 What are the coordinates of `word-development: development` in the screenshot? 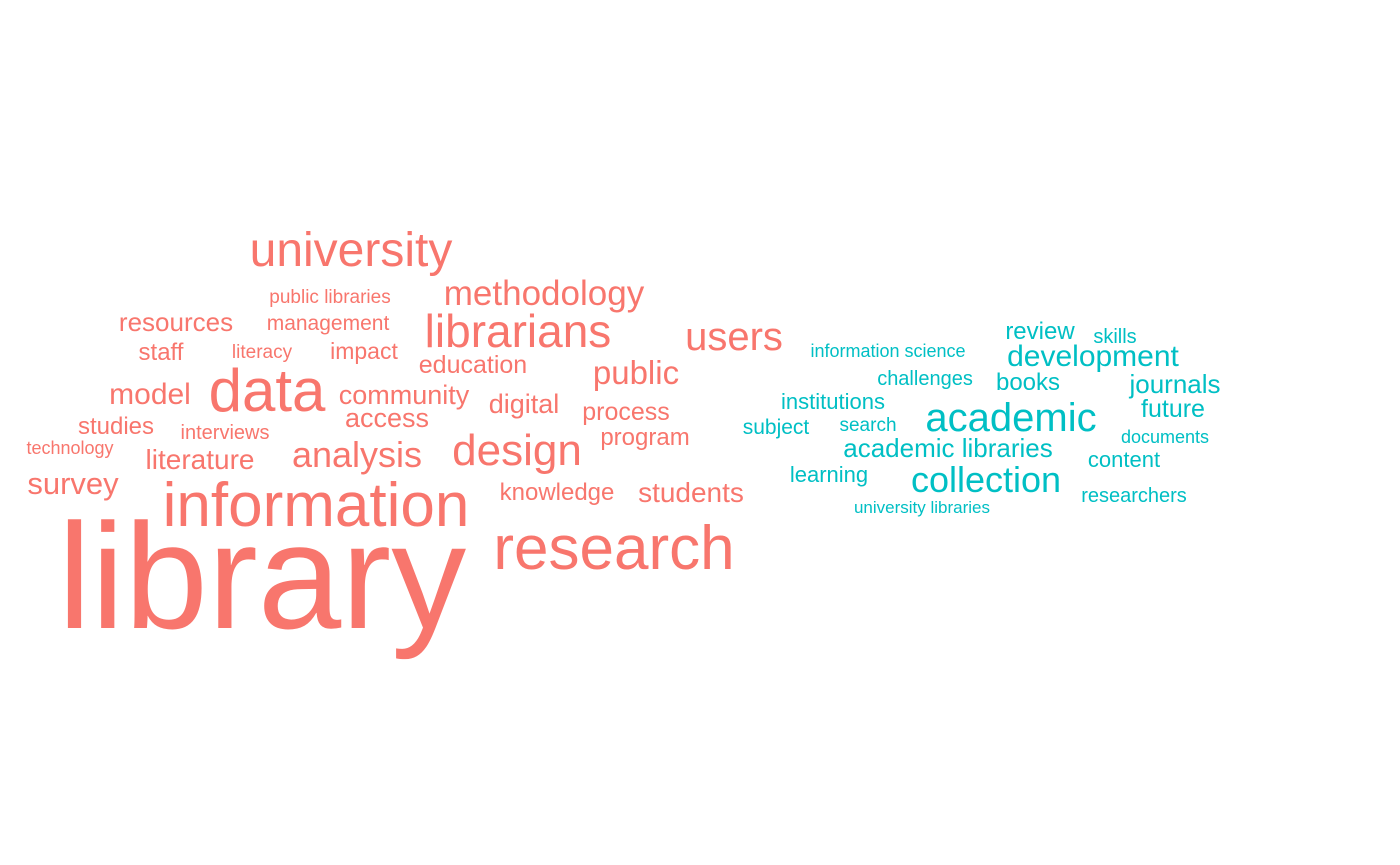 It's located at (1093, 356).